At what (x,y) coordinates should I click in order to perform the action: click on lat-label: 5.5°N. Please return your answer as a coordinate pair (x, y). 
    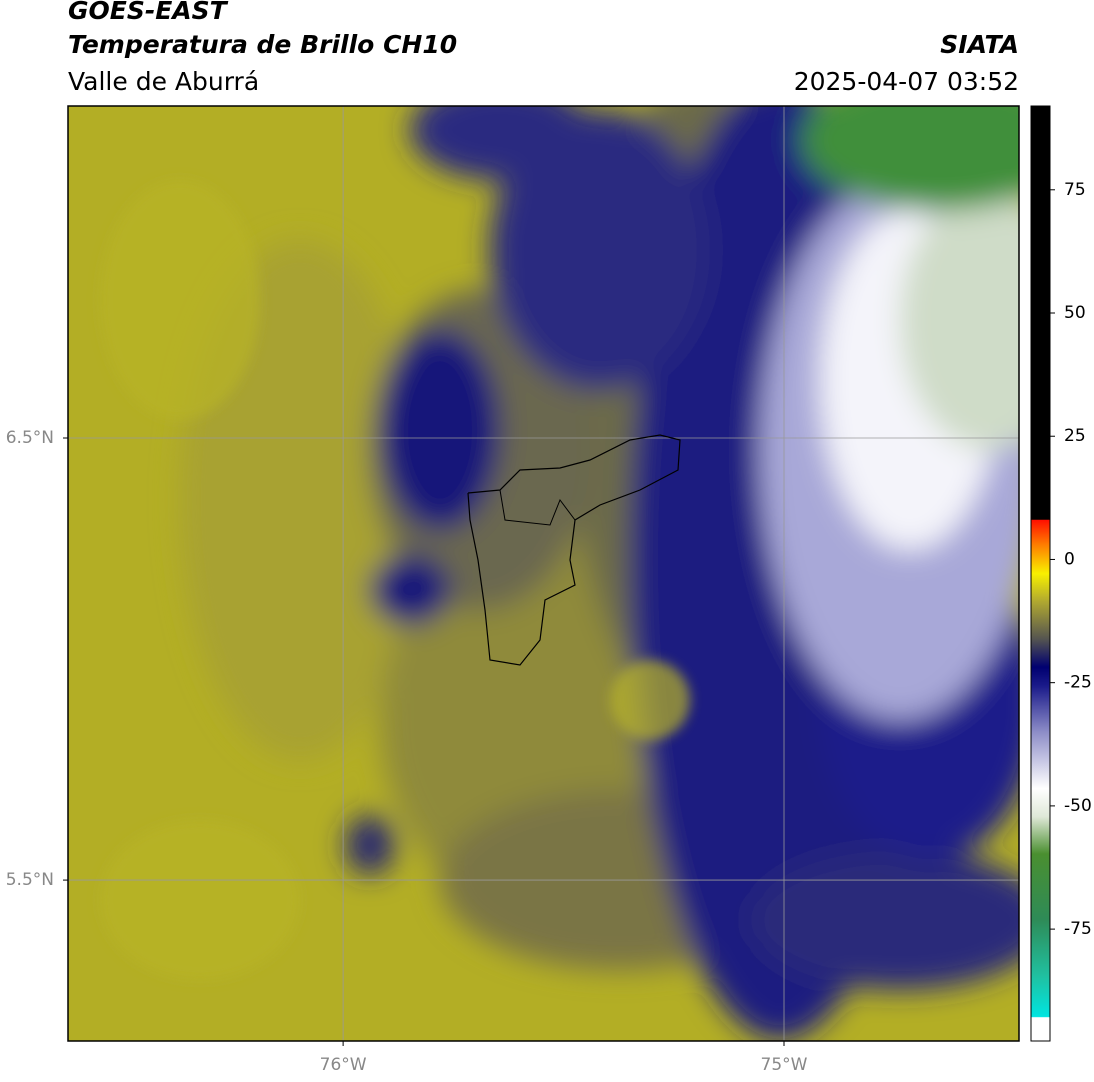
    Looking at the image, I should click on (30, 880).